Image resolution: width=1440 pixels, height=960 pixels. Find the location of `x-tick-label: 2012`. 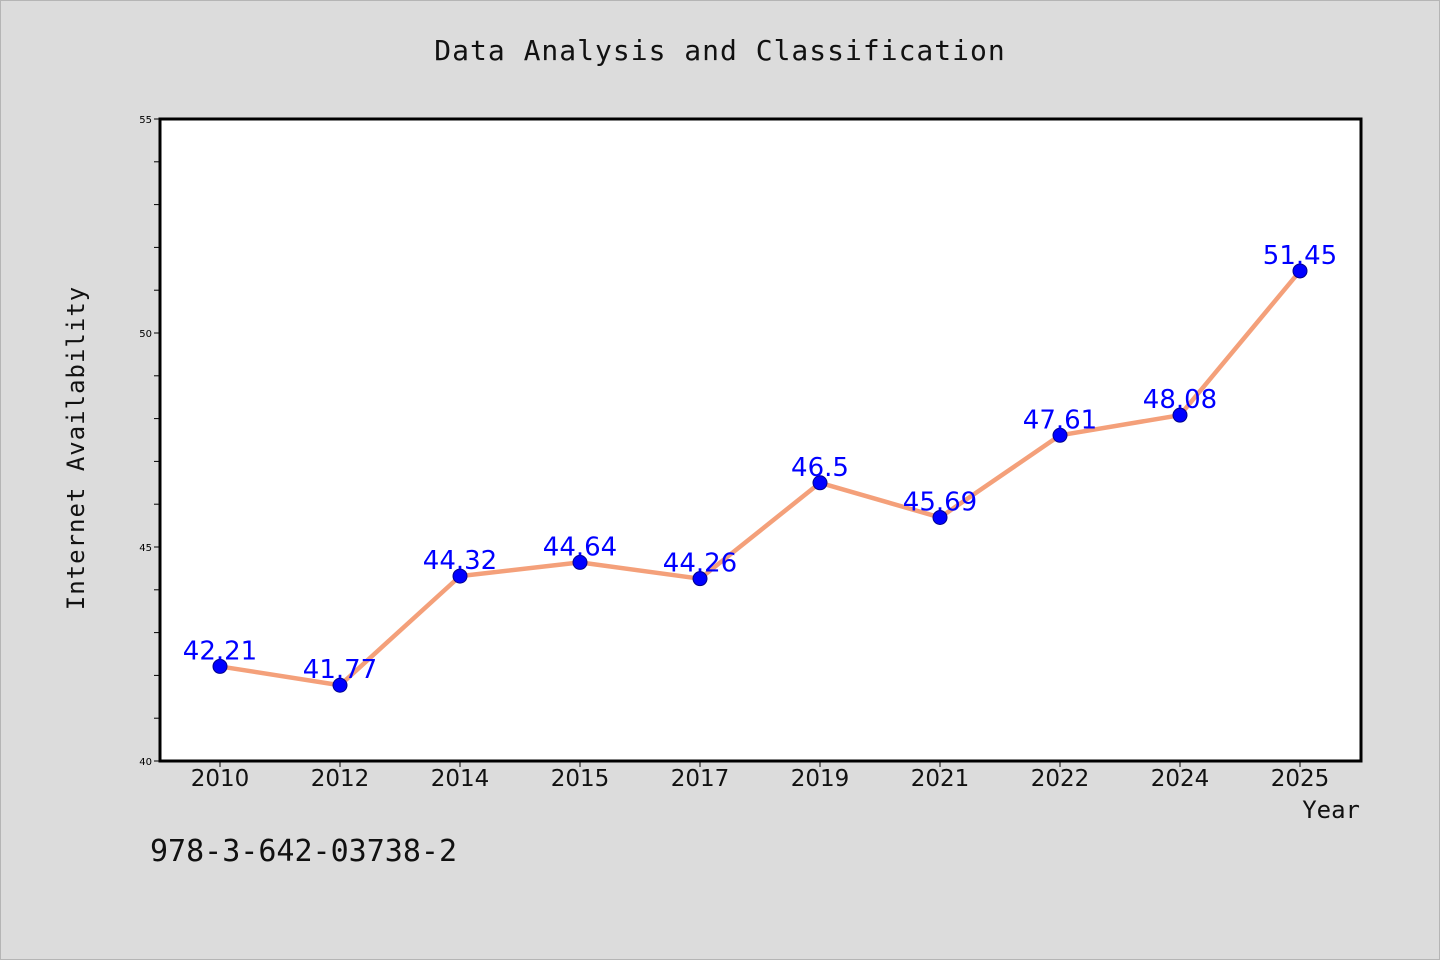

x-tick-label: 2012 is located at coordinates (340, 779).